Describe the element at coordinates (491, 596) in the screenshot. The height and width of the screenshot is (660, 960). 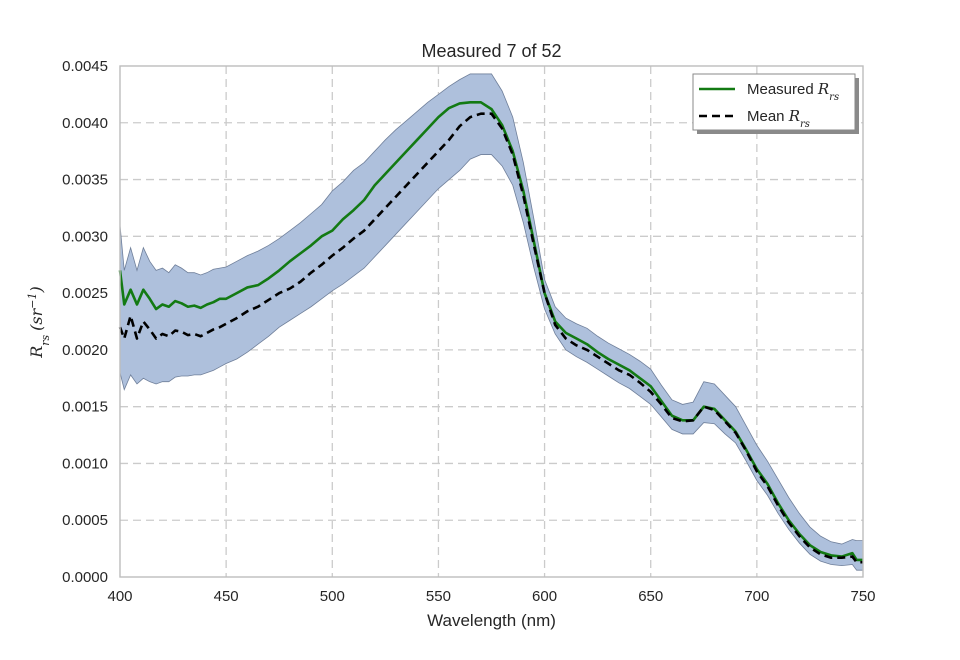
I see `x-tick-labels: 400 450 500 550 600 650 700 750` at that location.